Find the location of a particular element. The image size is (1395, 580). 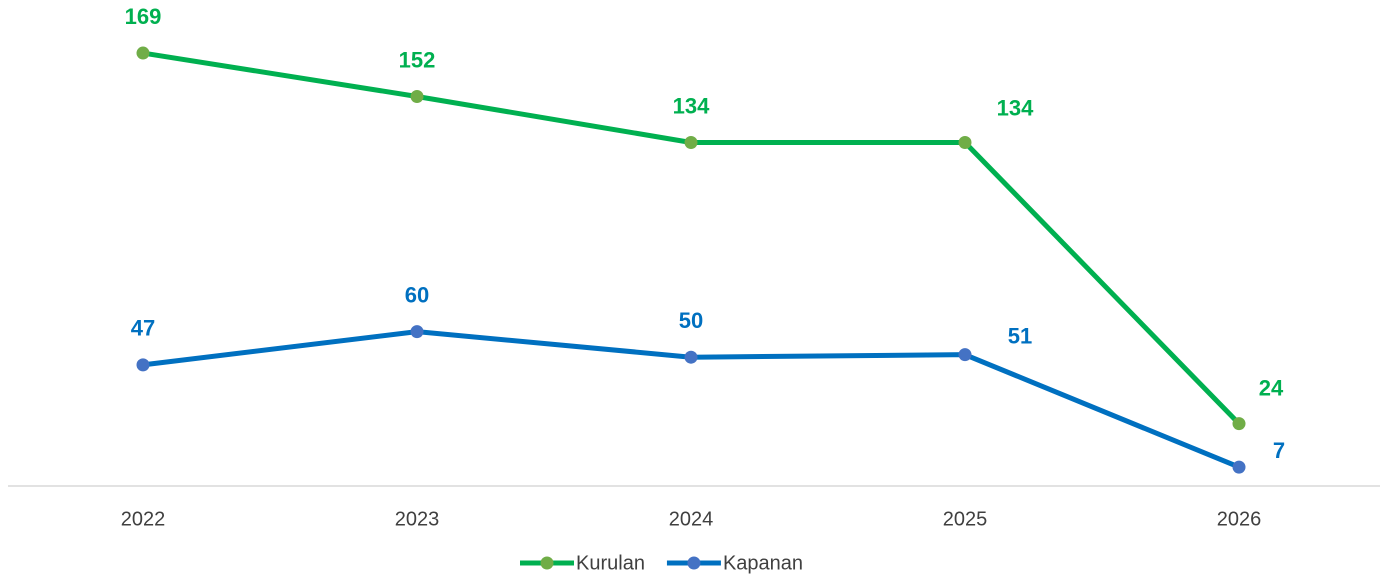

data-label: 51 is located at coordinates (1020, 335).